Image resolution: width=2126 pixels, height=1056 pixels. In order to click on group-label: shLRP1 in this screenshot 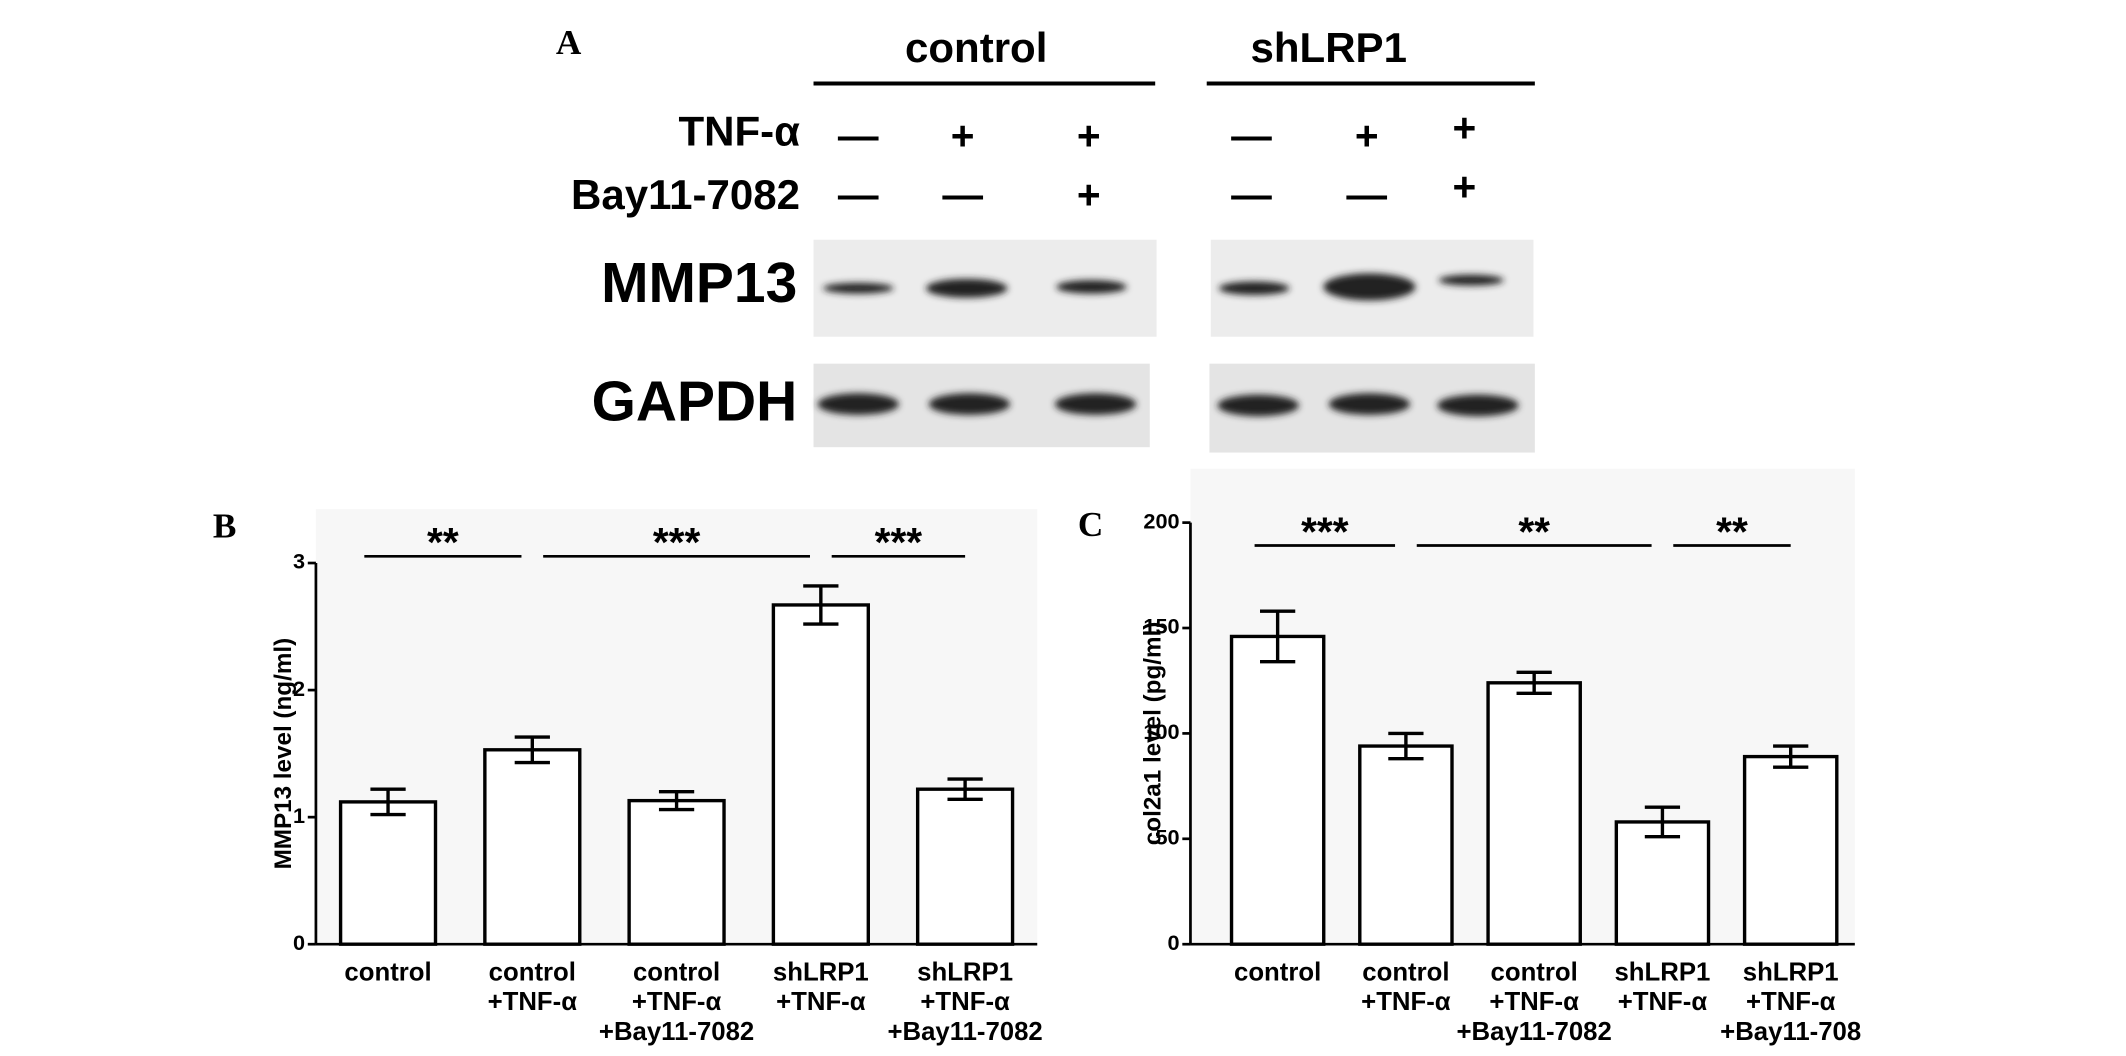, I will do `click(1329, 47)`.